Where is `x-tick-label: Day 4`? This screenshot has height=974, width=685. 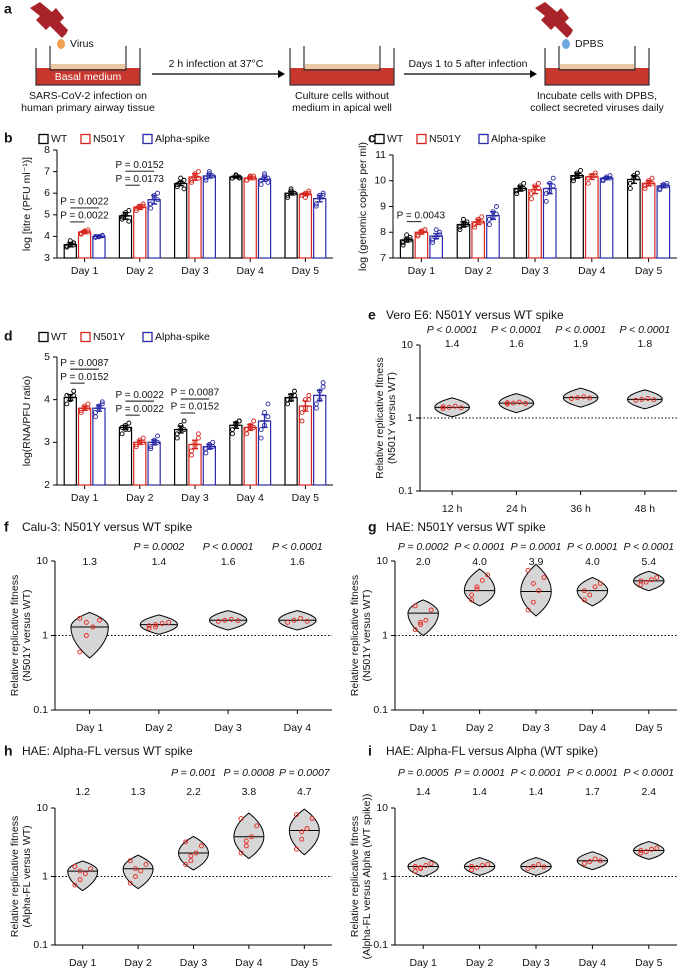
x-tick-label: Day 4 is located at coordinates (592, 271).